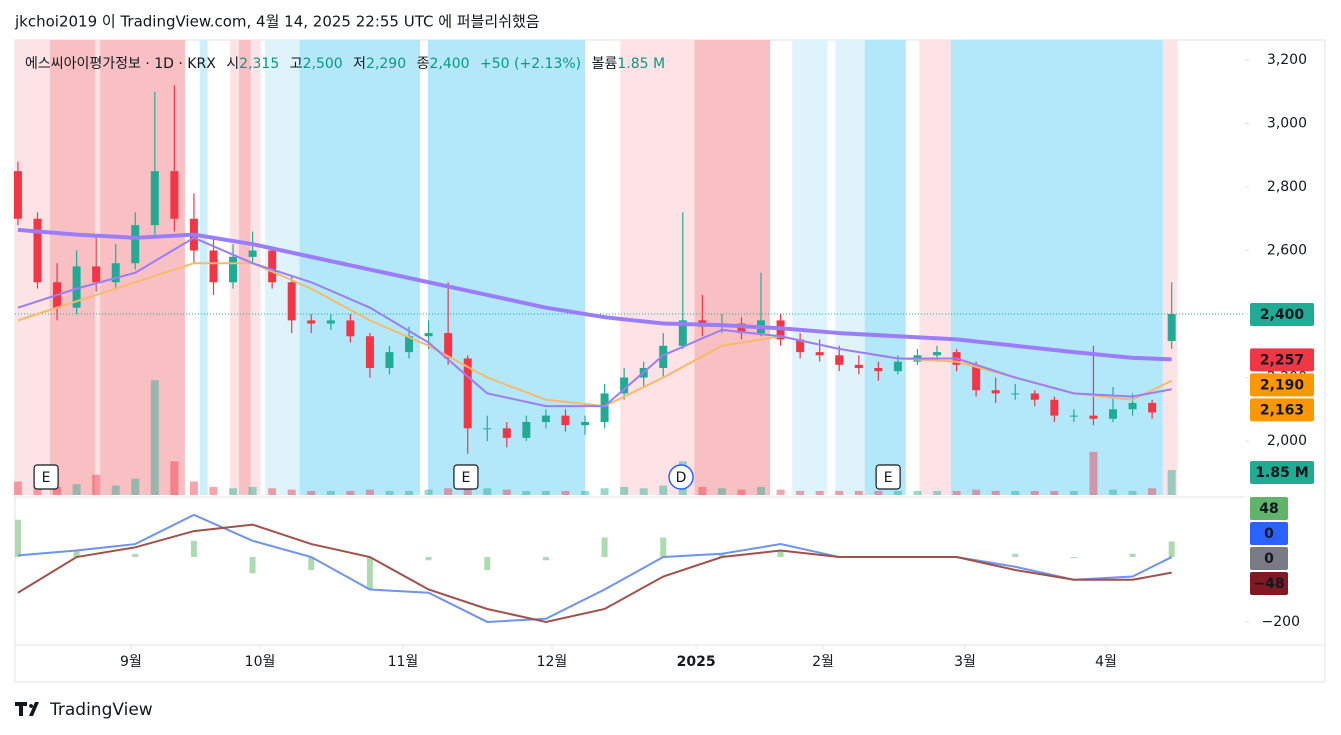 This screenshot has height=735, width=1341. What do you see at coordinates (594, 573) in the screenshot?
I see `macd-signal-line` at bounding box center [594, 573].